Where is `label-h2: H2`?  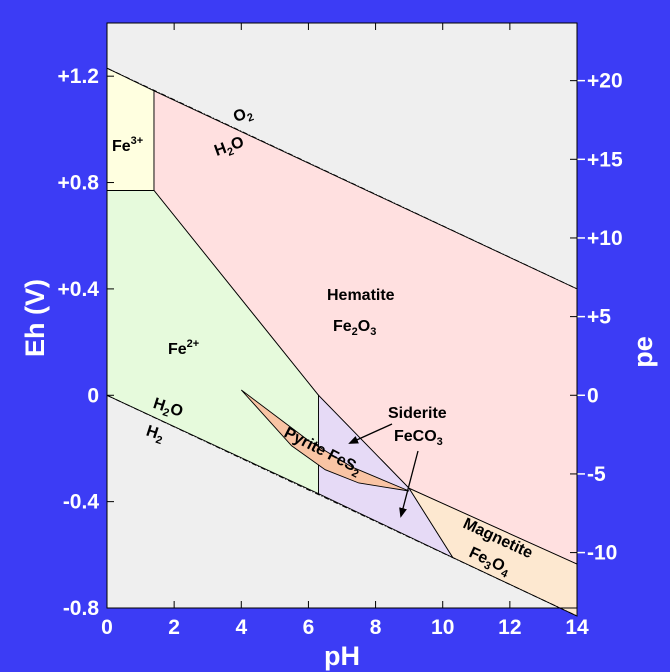
label-h2: H2 is located at coordinates (154, 435).